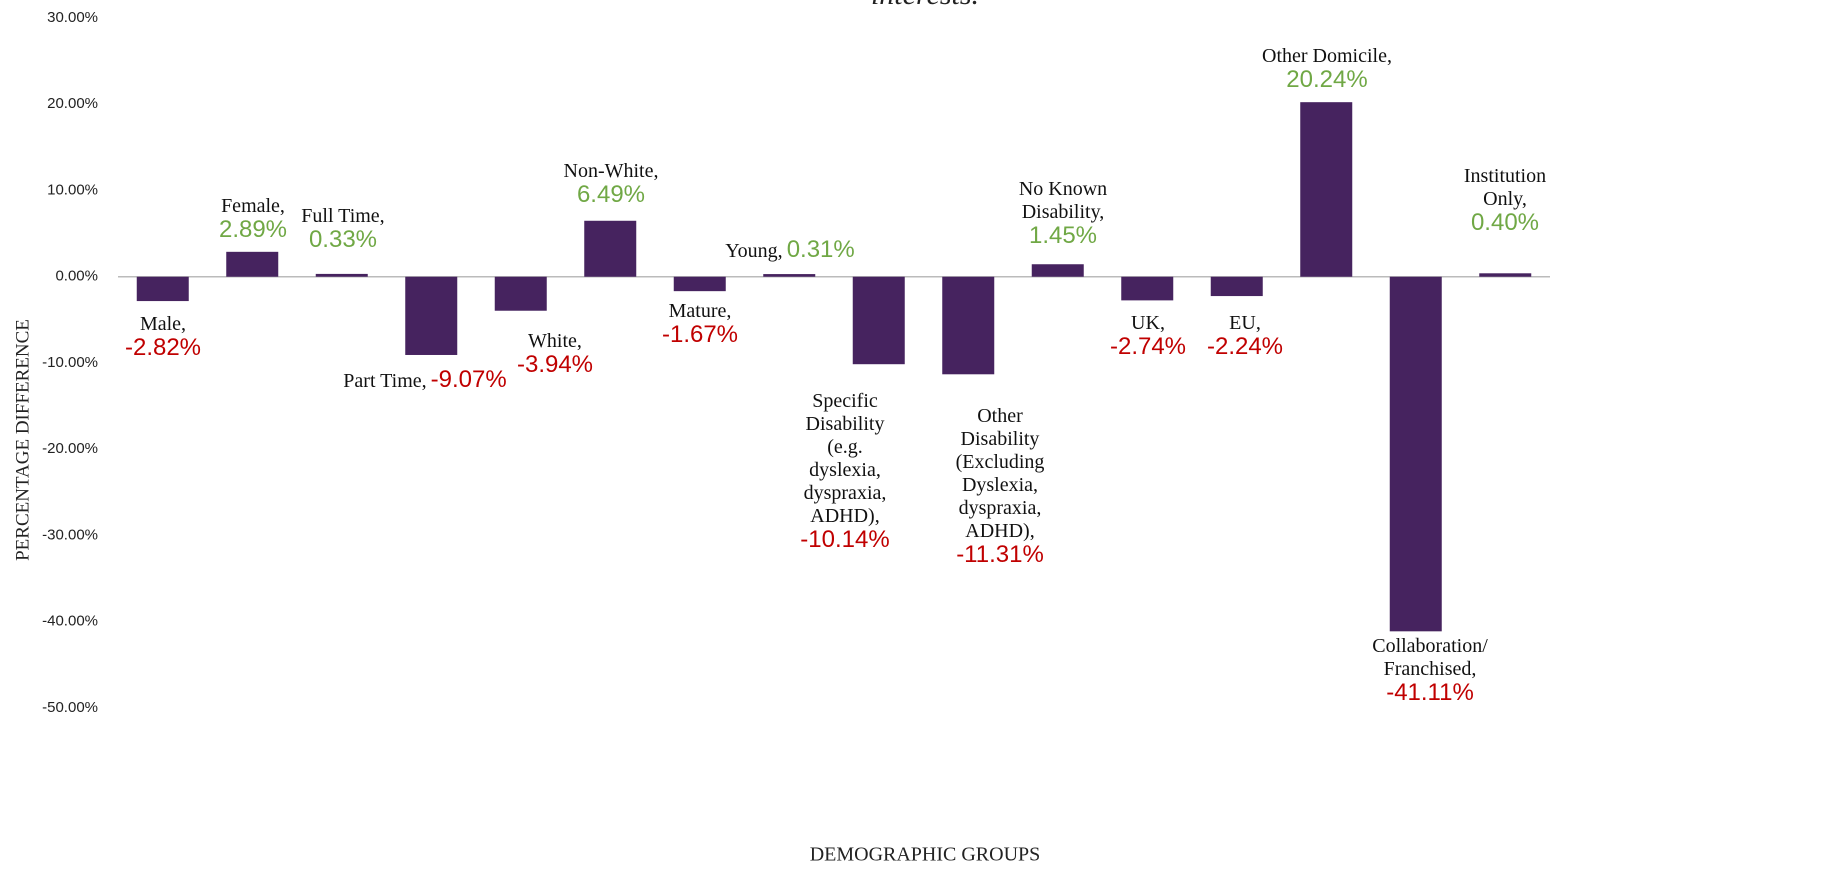 The width and height of the screenshot is (1843, 869). Describe the element at coordinates (22, 440) in the screenshot. I see `y-axis-label: PERCENTAGE DIFFERENCE` at that location.